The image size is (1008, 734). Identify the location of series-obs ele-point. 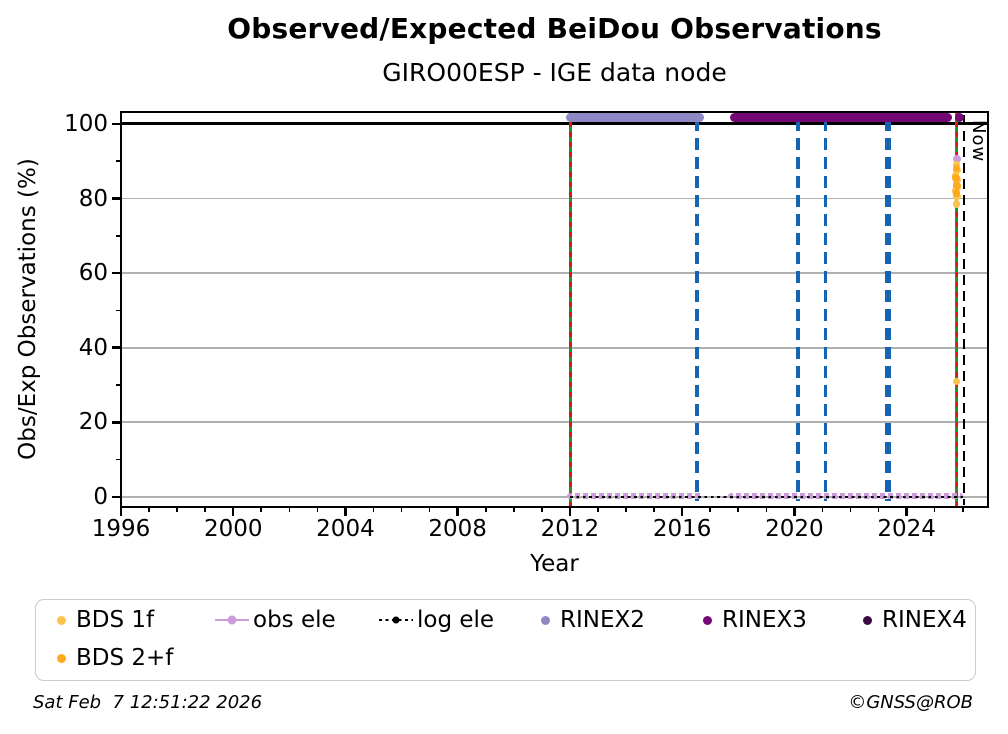
(957, 159).